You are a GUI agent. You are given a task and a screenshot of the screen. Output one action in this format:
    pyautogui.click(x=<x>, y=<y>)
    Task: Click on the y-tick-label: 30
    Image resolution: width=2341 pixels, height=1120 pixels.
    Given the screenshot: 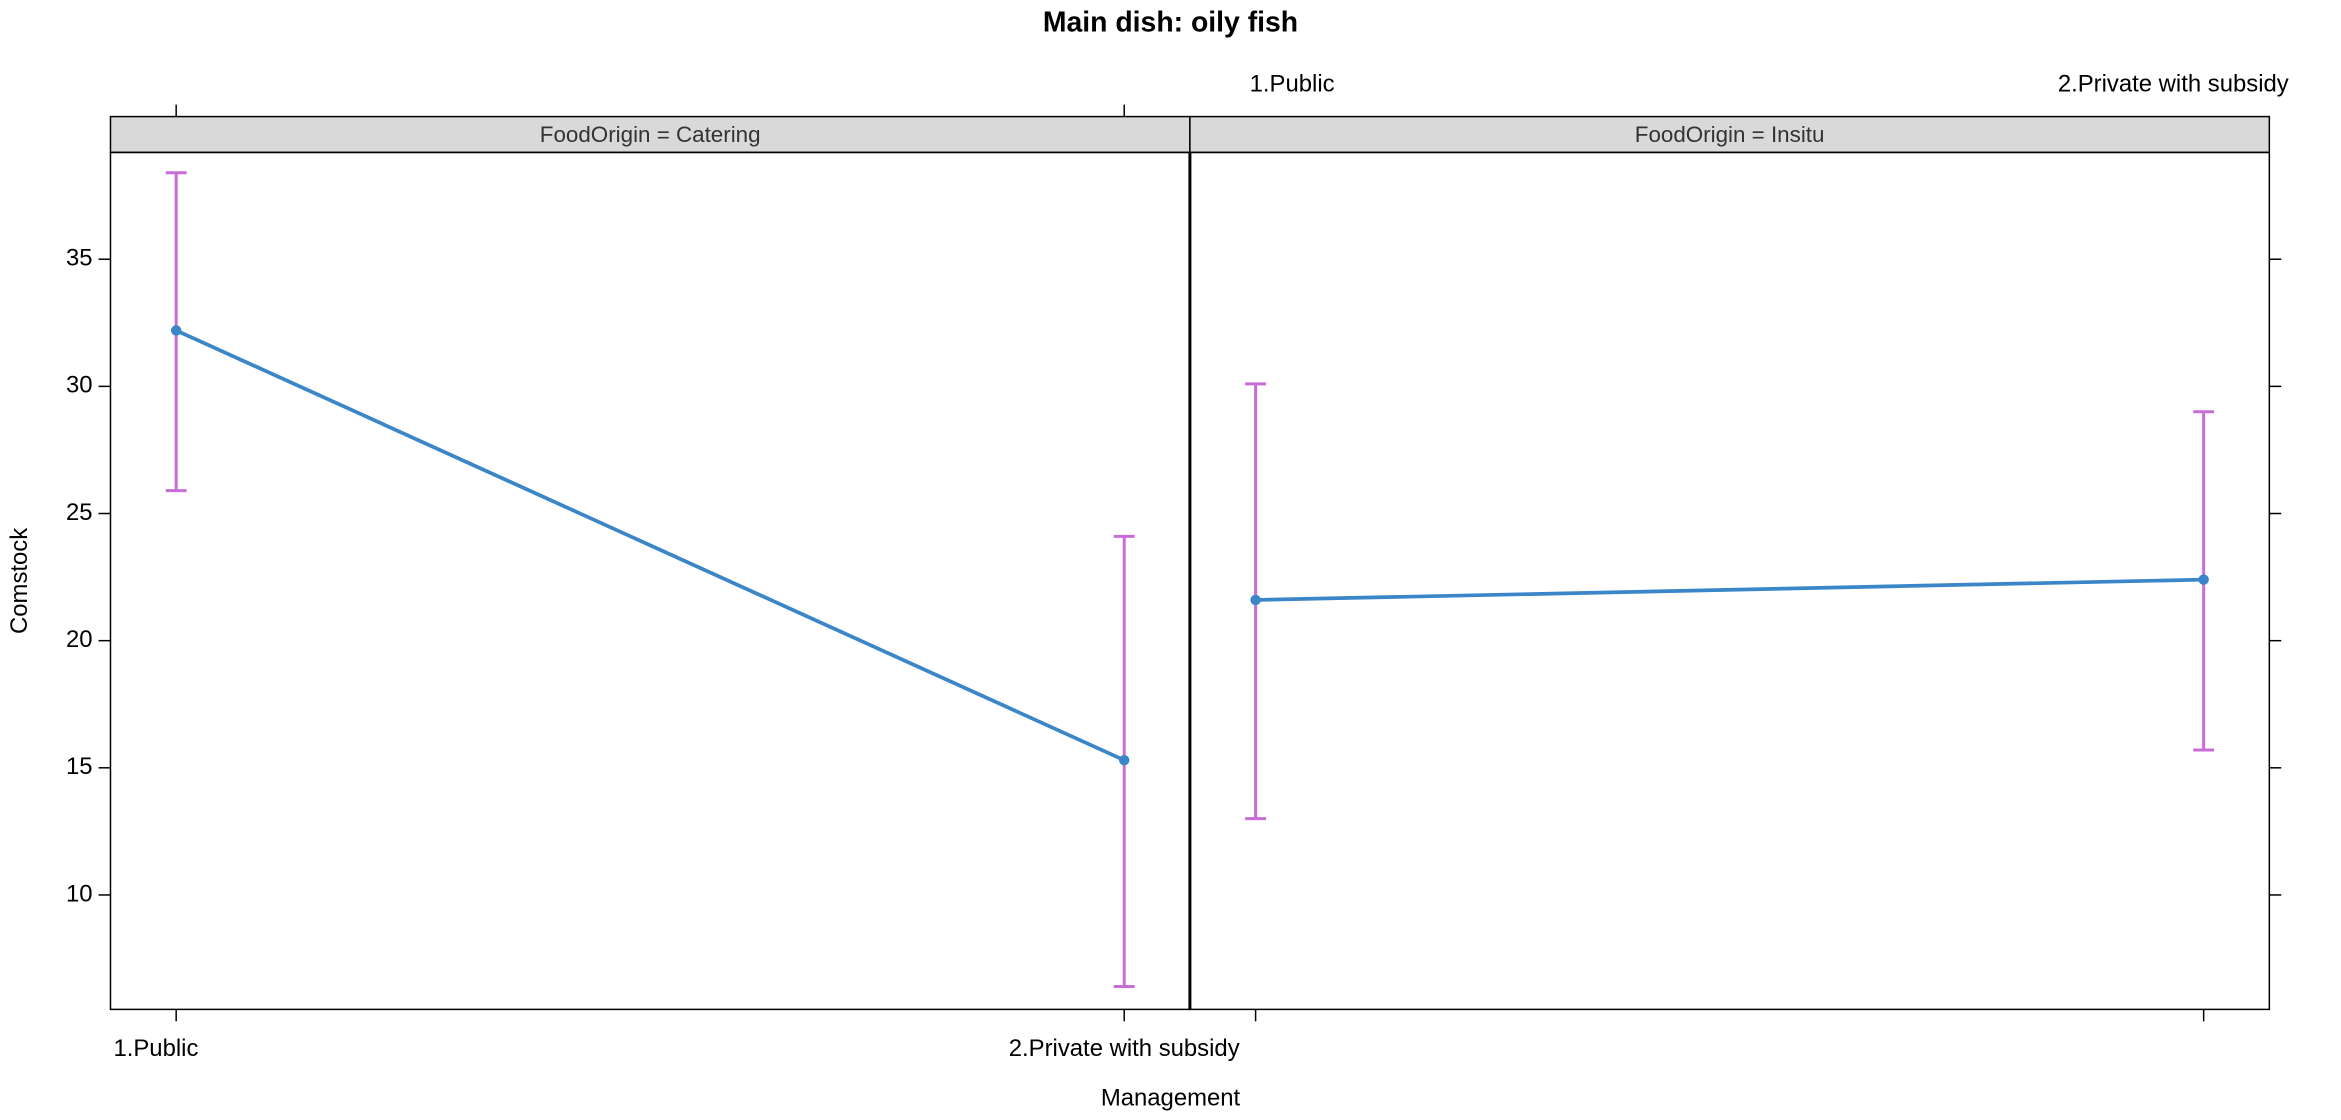 What is the action you would take?
    pyautogui.click(x=79, y=385)
    